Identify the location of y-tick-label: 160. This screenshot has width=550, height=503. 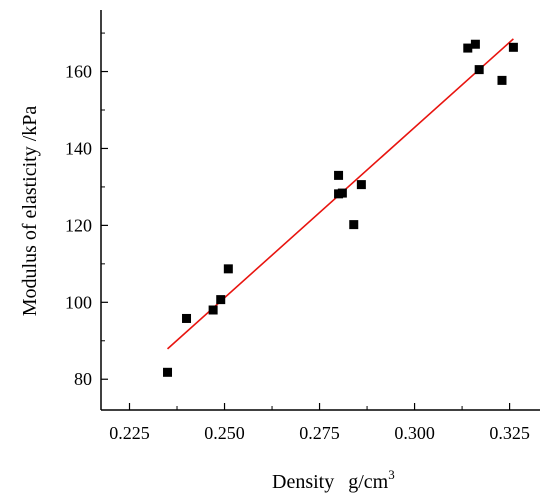
(78, 72).